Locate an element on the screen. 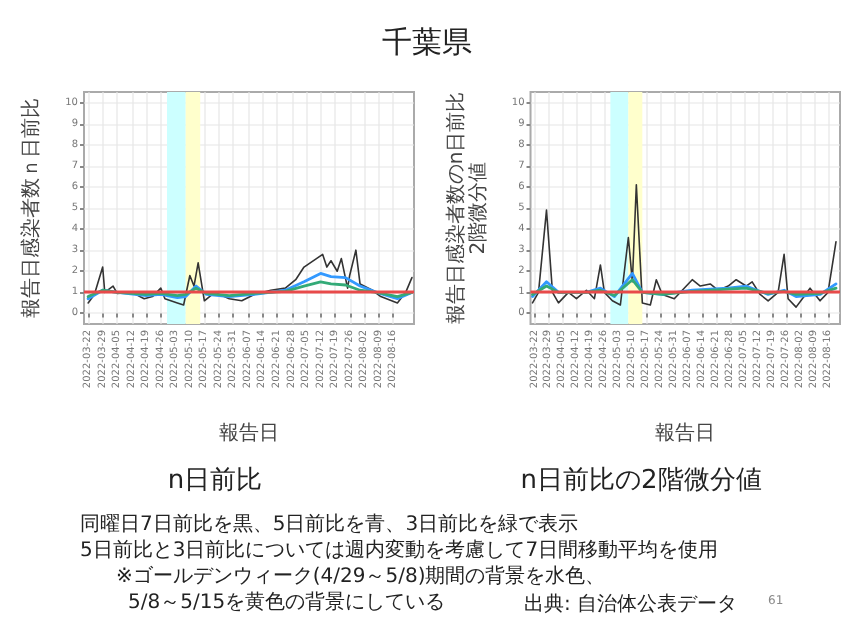 This screenshot has height=640, width=854. text: n日前比 is located at coordinates (215, 481).